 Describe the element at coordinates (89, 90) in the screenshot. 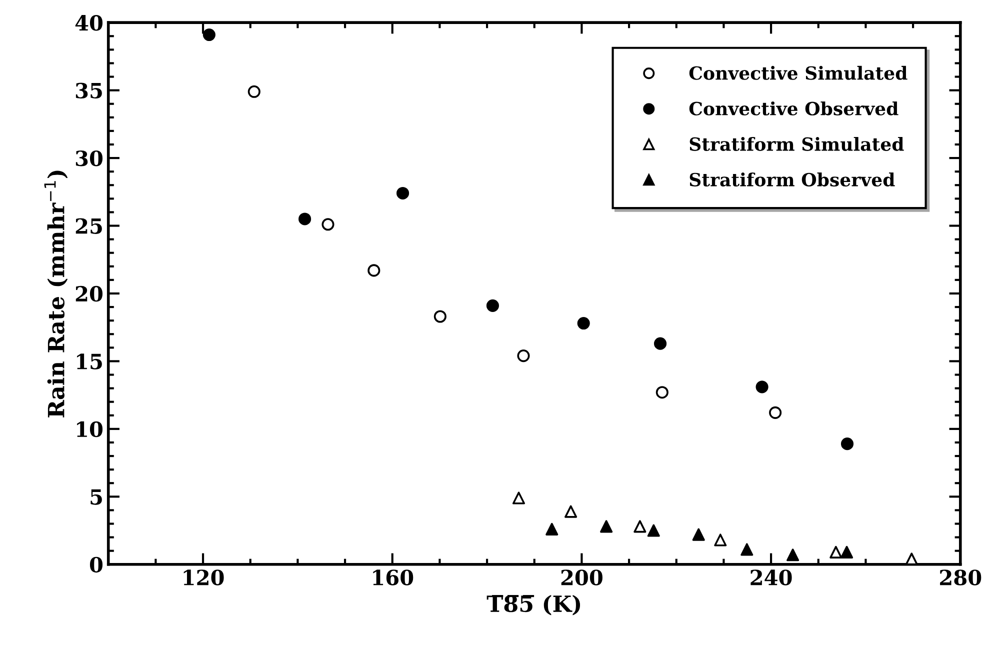

I see `y-tick-label: 35` at that location.